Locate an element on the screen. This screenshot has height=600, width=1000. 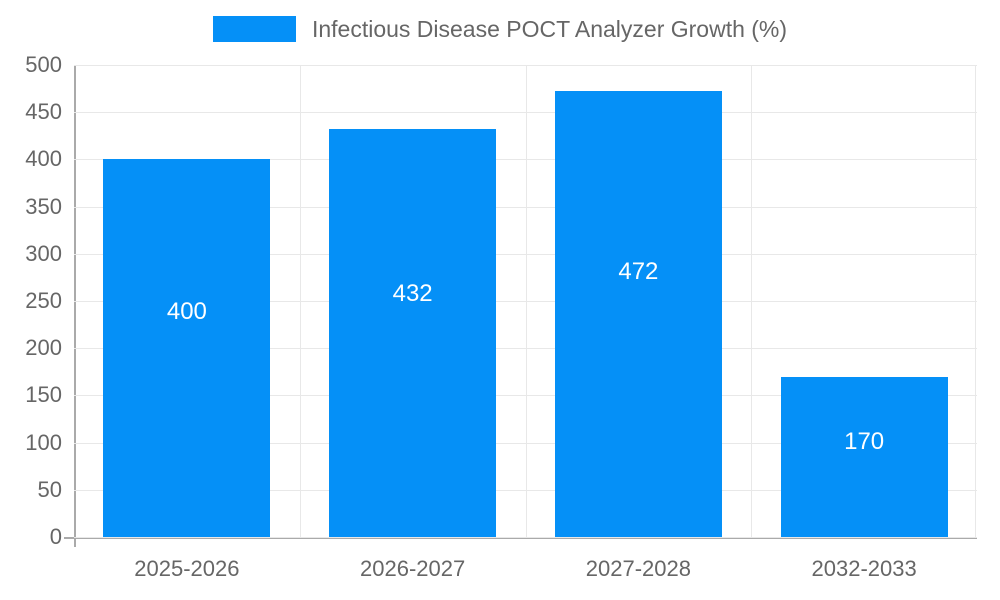
y-axis-tick-label: 200 is located at coordinates (43, 348).